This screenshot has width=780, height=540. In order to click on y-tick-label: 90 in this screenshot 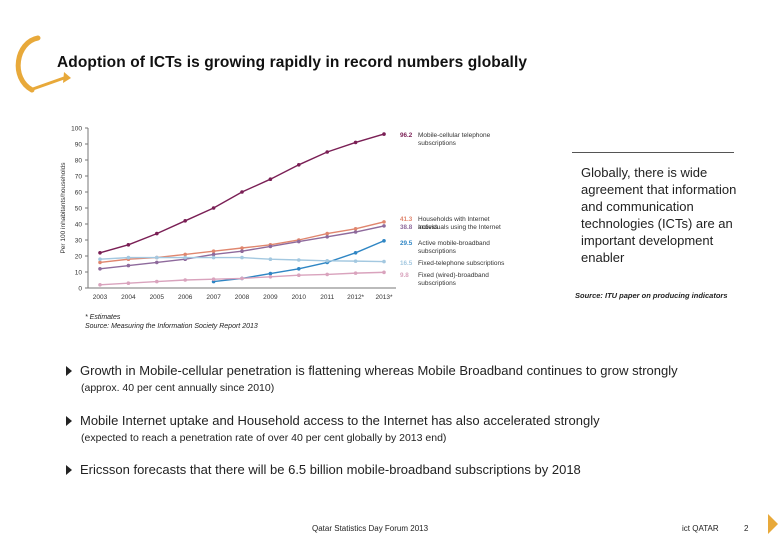, I will do `click(79, 145)`.